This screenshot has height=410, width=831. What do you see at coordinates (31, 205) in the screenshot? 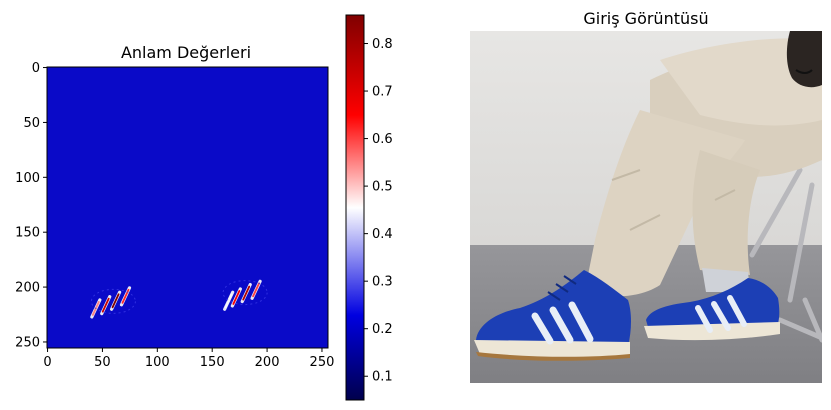
I see `heatmap-y-axis: 0 50 100 150 200 250` at bounding box center [31, 205].